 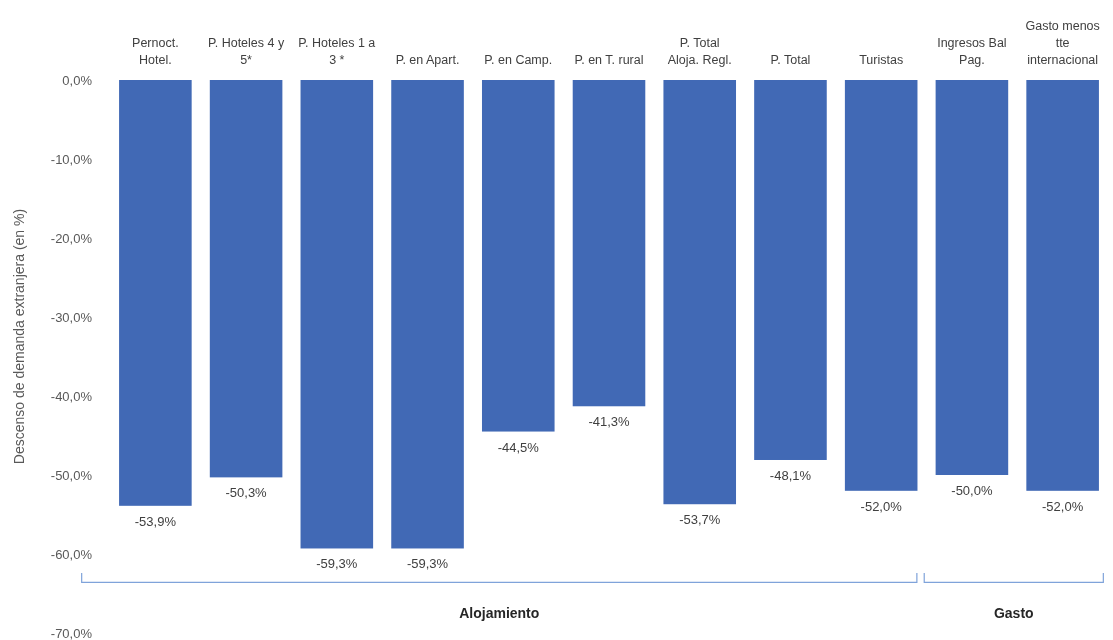 What do you see at coordinates (499, 613) in the screenshot?
I see `annotation: Alojamiento` at bounding box center [499, 613].